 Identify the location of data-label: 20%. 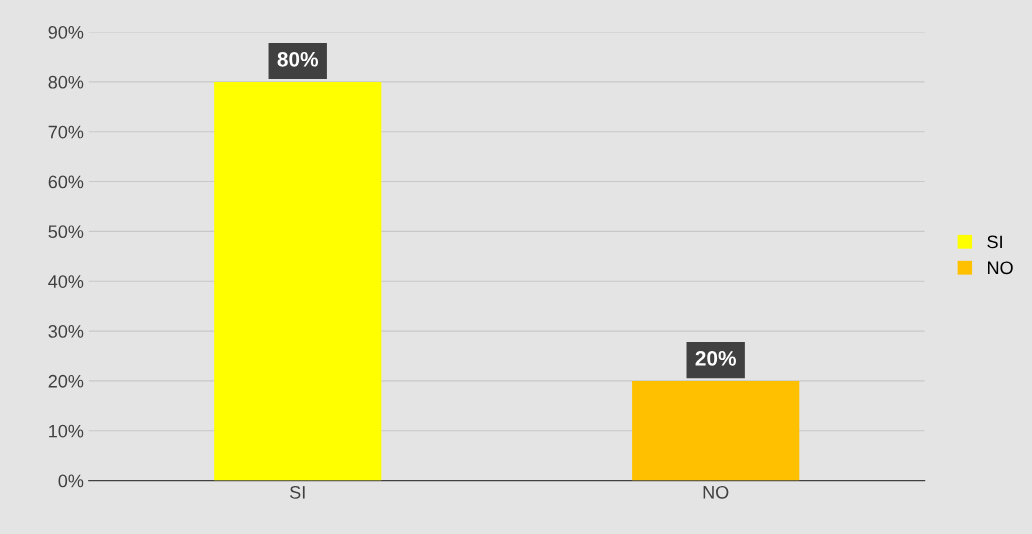
(715, 358).